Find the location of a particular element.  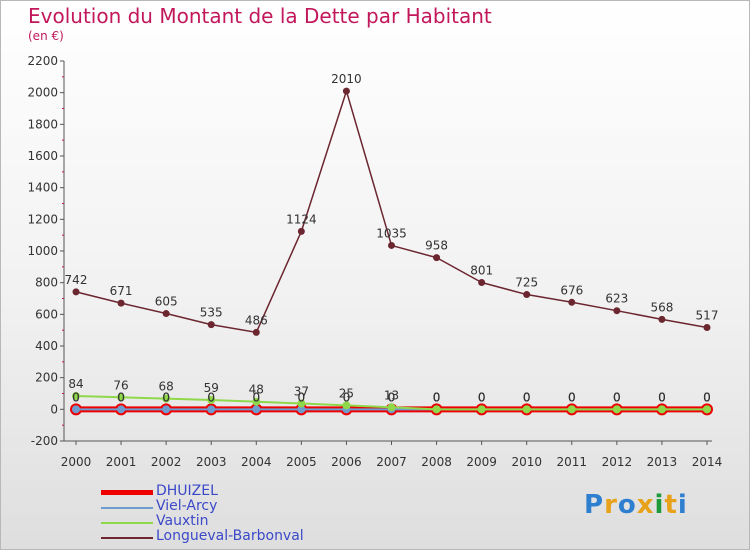

data-label-vauxtin: 84 is located at coordinates (75, 384).